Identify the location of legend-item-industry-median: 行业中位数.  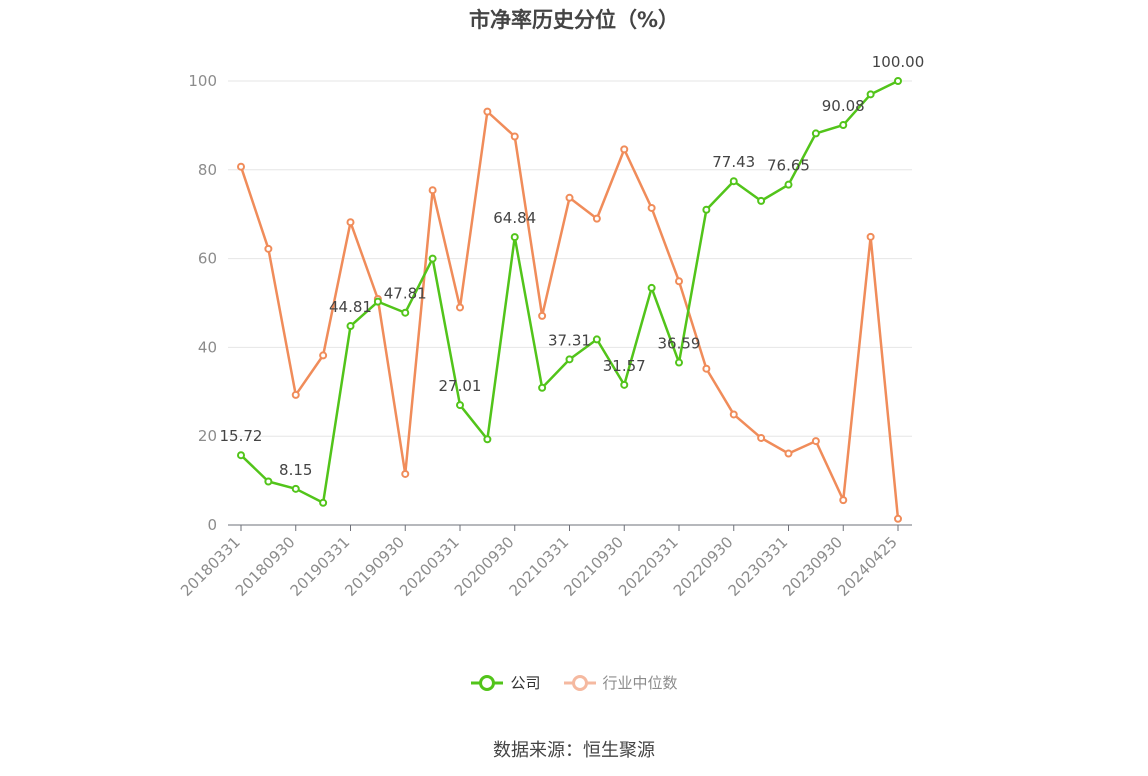
(620, 682).